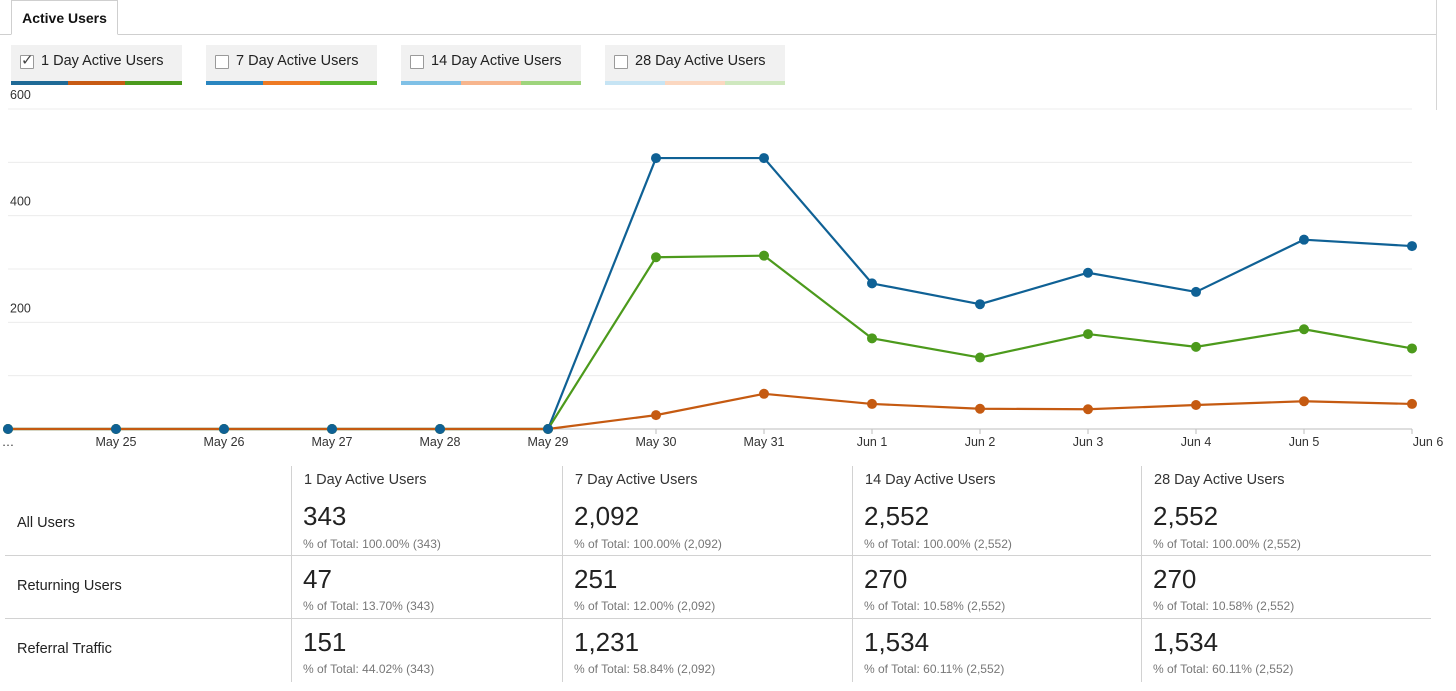  Describe the element at coordinates (64, 649) in the screenshot. I see `row-label: Referral Traffic` at that location.